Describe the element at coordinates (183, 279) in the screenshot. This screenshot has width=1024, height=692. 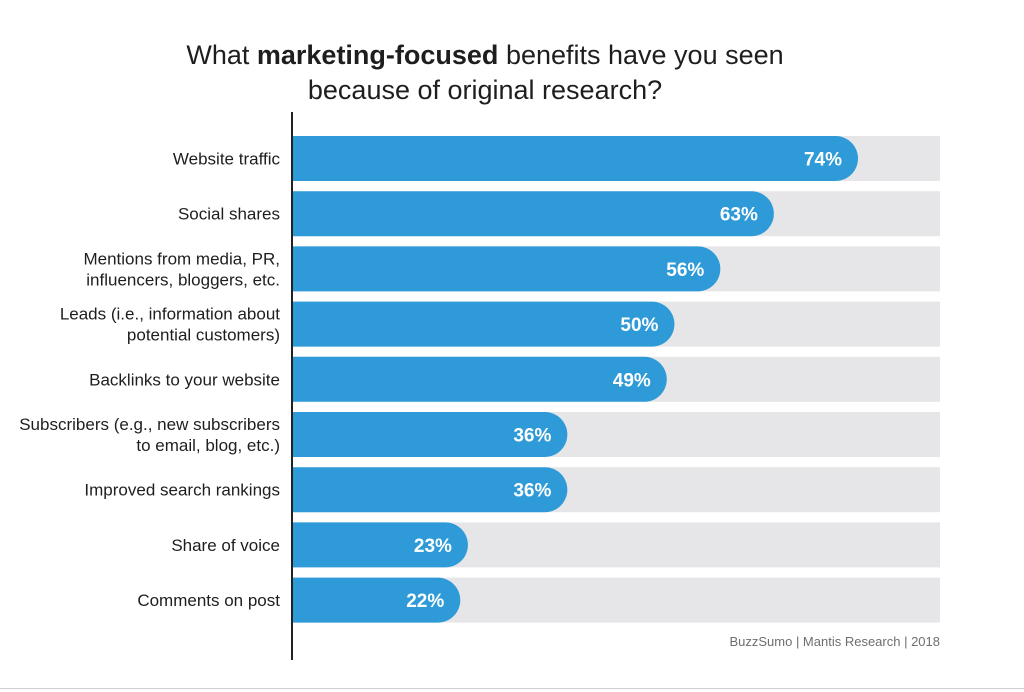
I see `category-label: influencers, bloggers, etc.` at that location.